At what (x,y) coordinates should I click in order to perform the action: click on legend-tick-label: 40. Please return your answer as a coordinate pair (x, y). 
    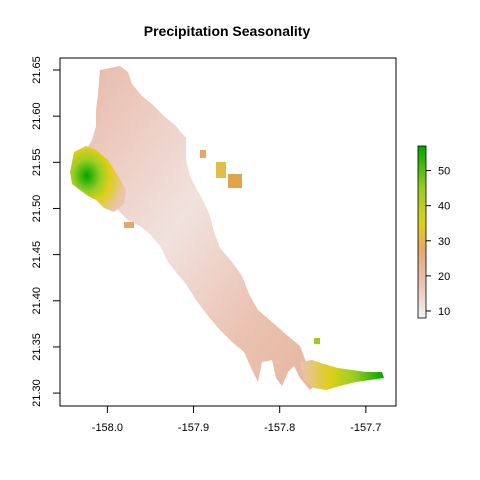
    Looking at the image, I should click on (444, 207).